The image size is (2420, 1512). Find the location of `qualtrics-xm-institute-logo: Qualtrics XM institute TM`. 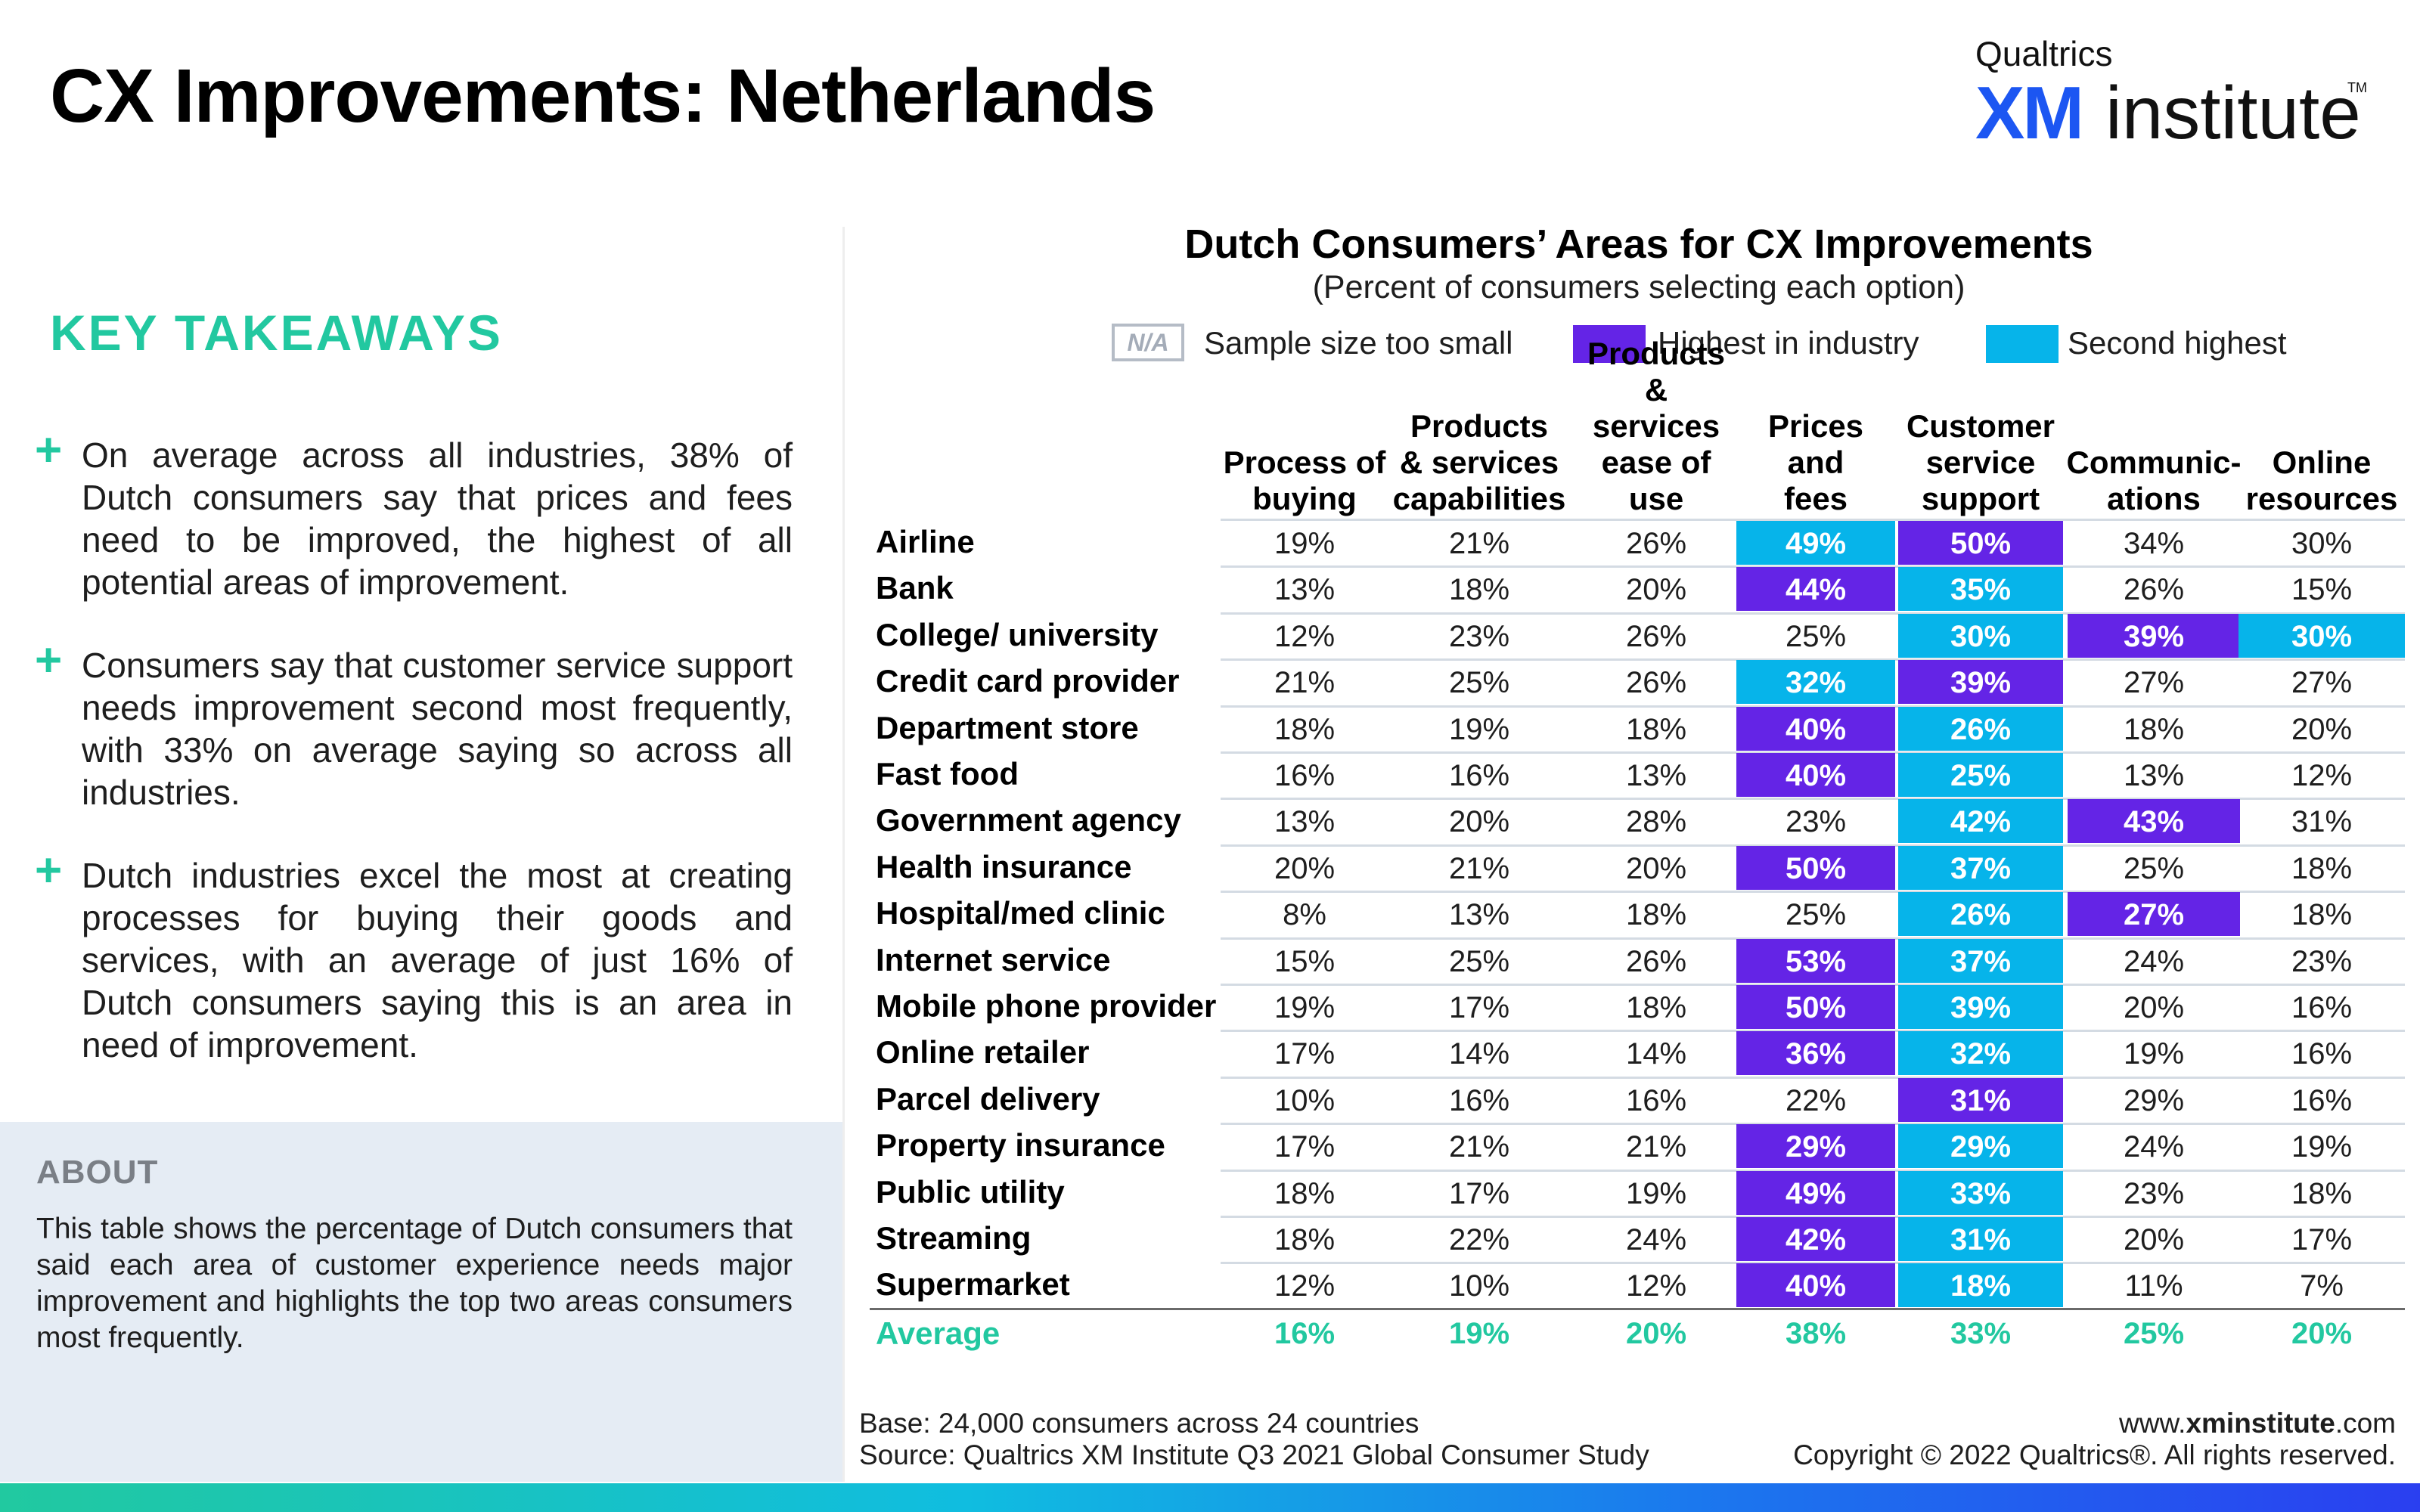

qualtrics-xm-institute-logo: Qualtrics XM institute TM is located at coordinates (2172, 93).